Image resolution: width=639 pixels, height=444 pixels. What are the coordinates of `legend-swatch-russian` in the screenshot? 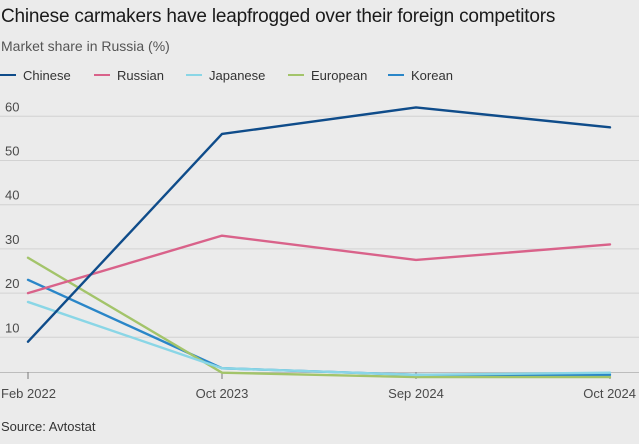 It's located at (102, 75).